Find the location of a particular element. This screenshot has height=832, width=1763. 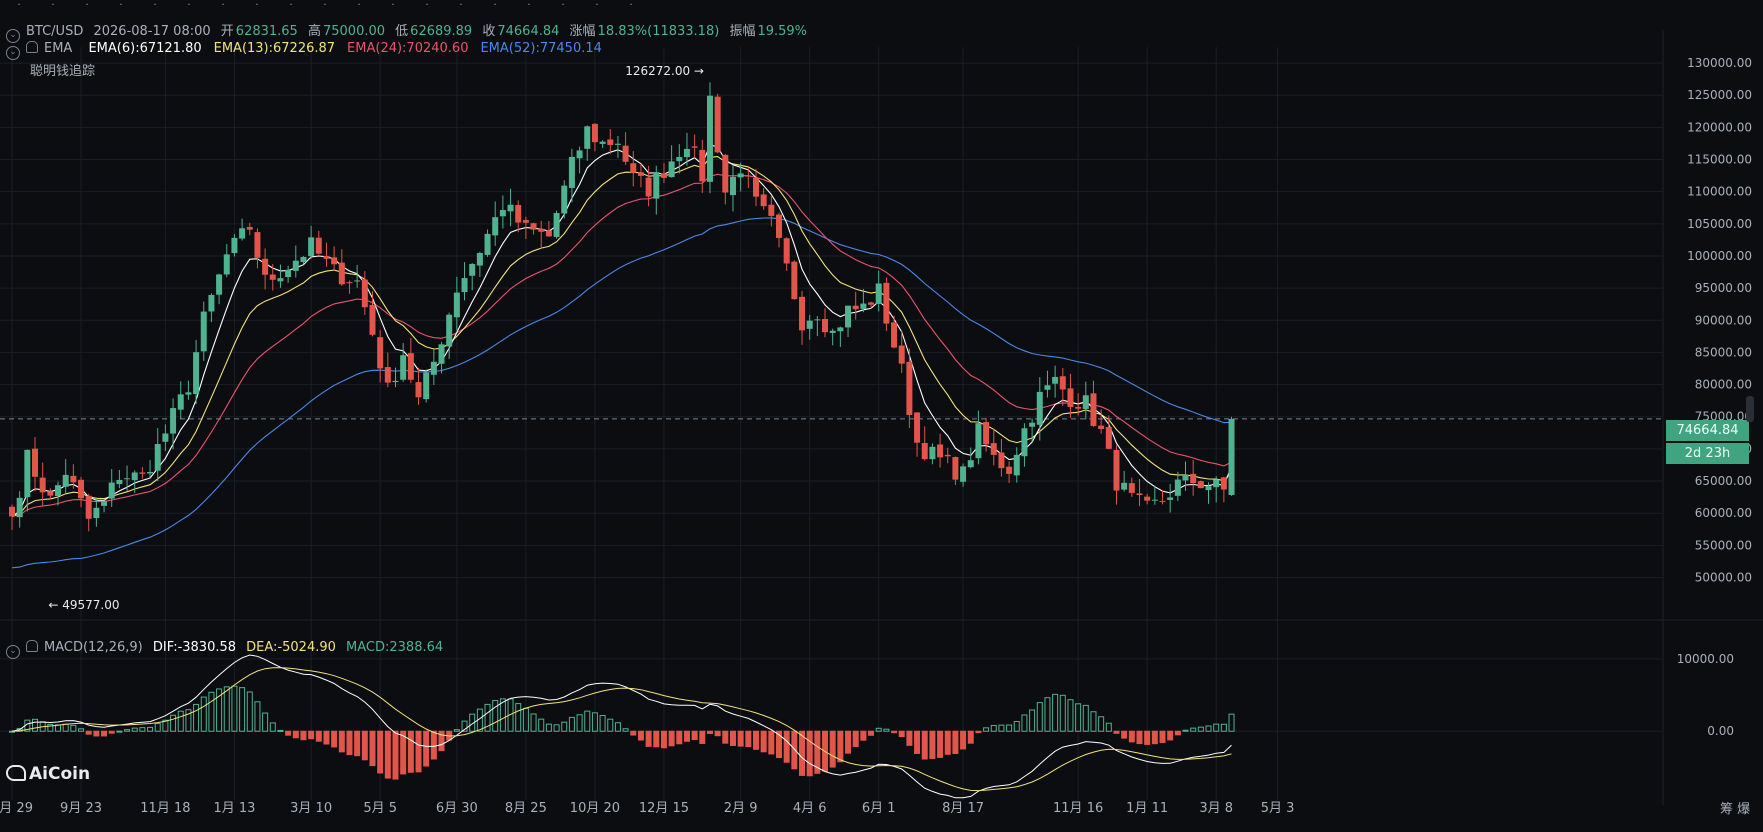

lock-icon: · is located at coordinates (495, 5).